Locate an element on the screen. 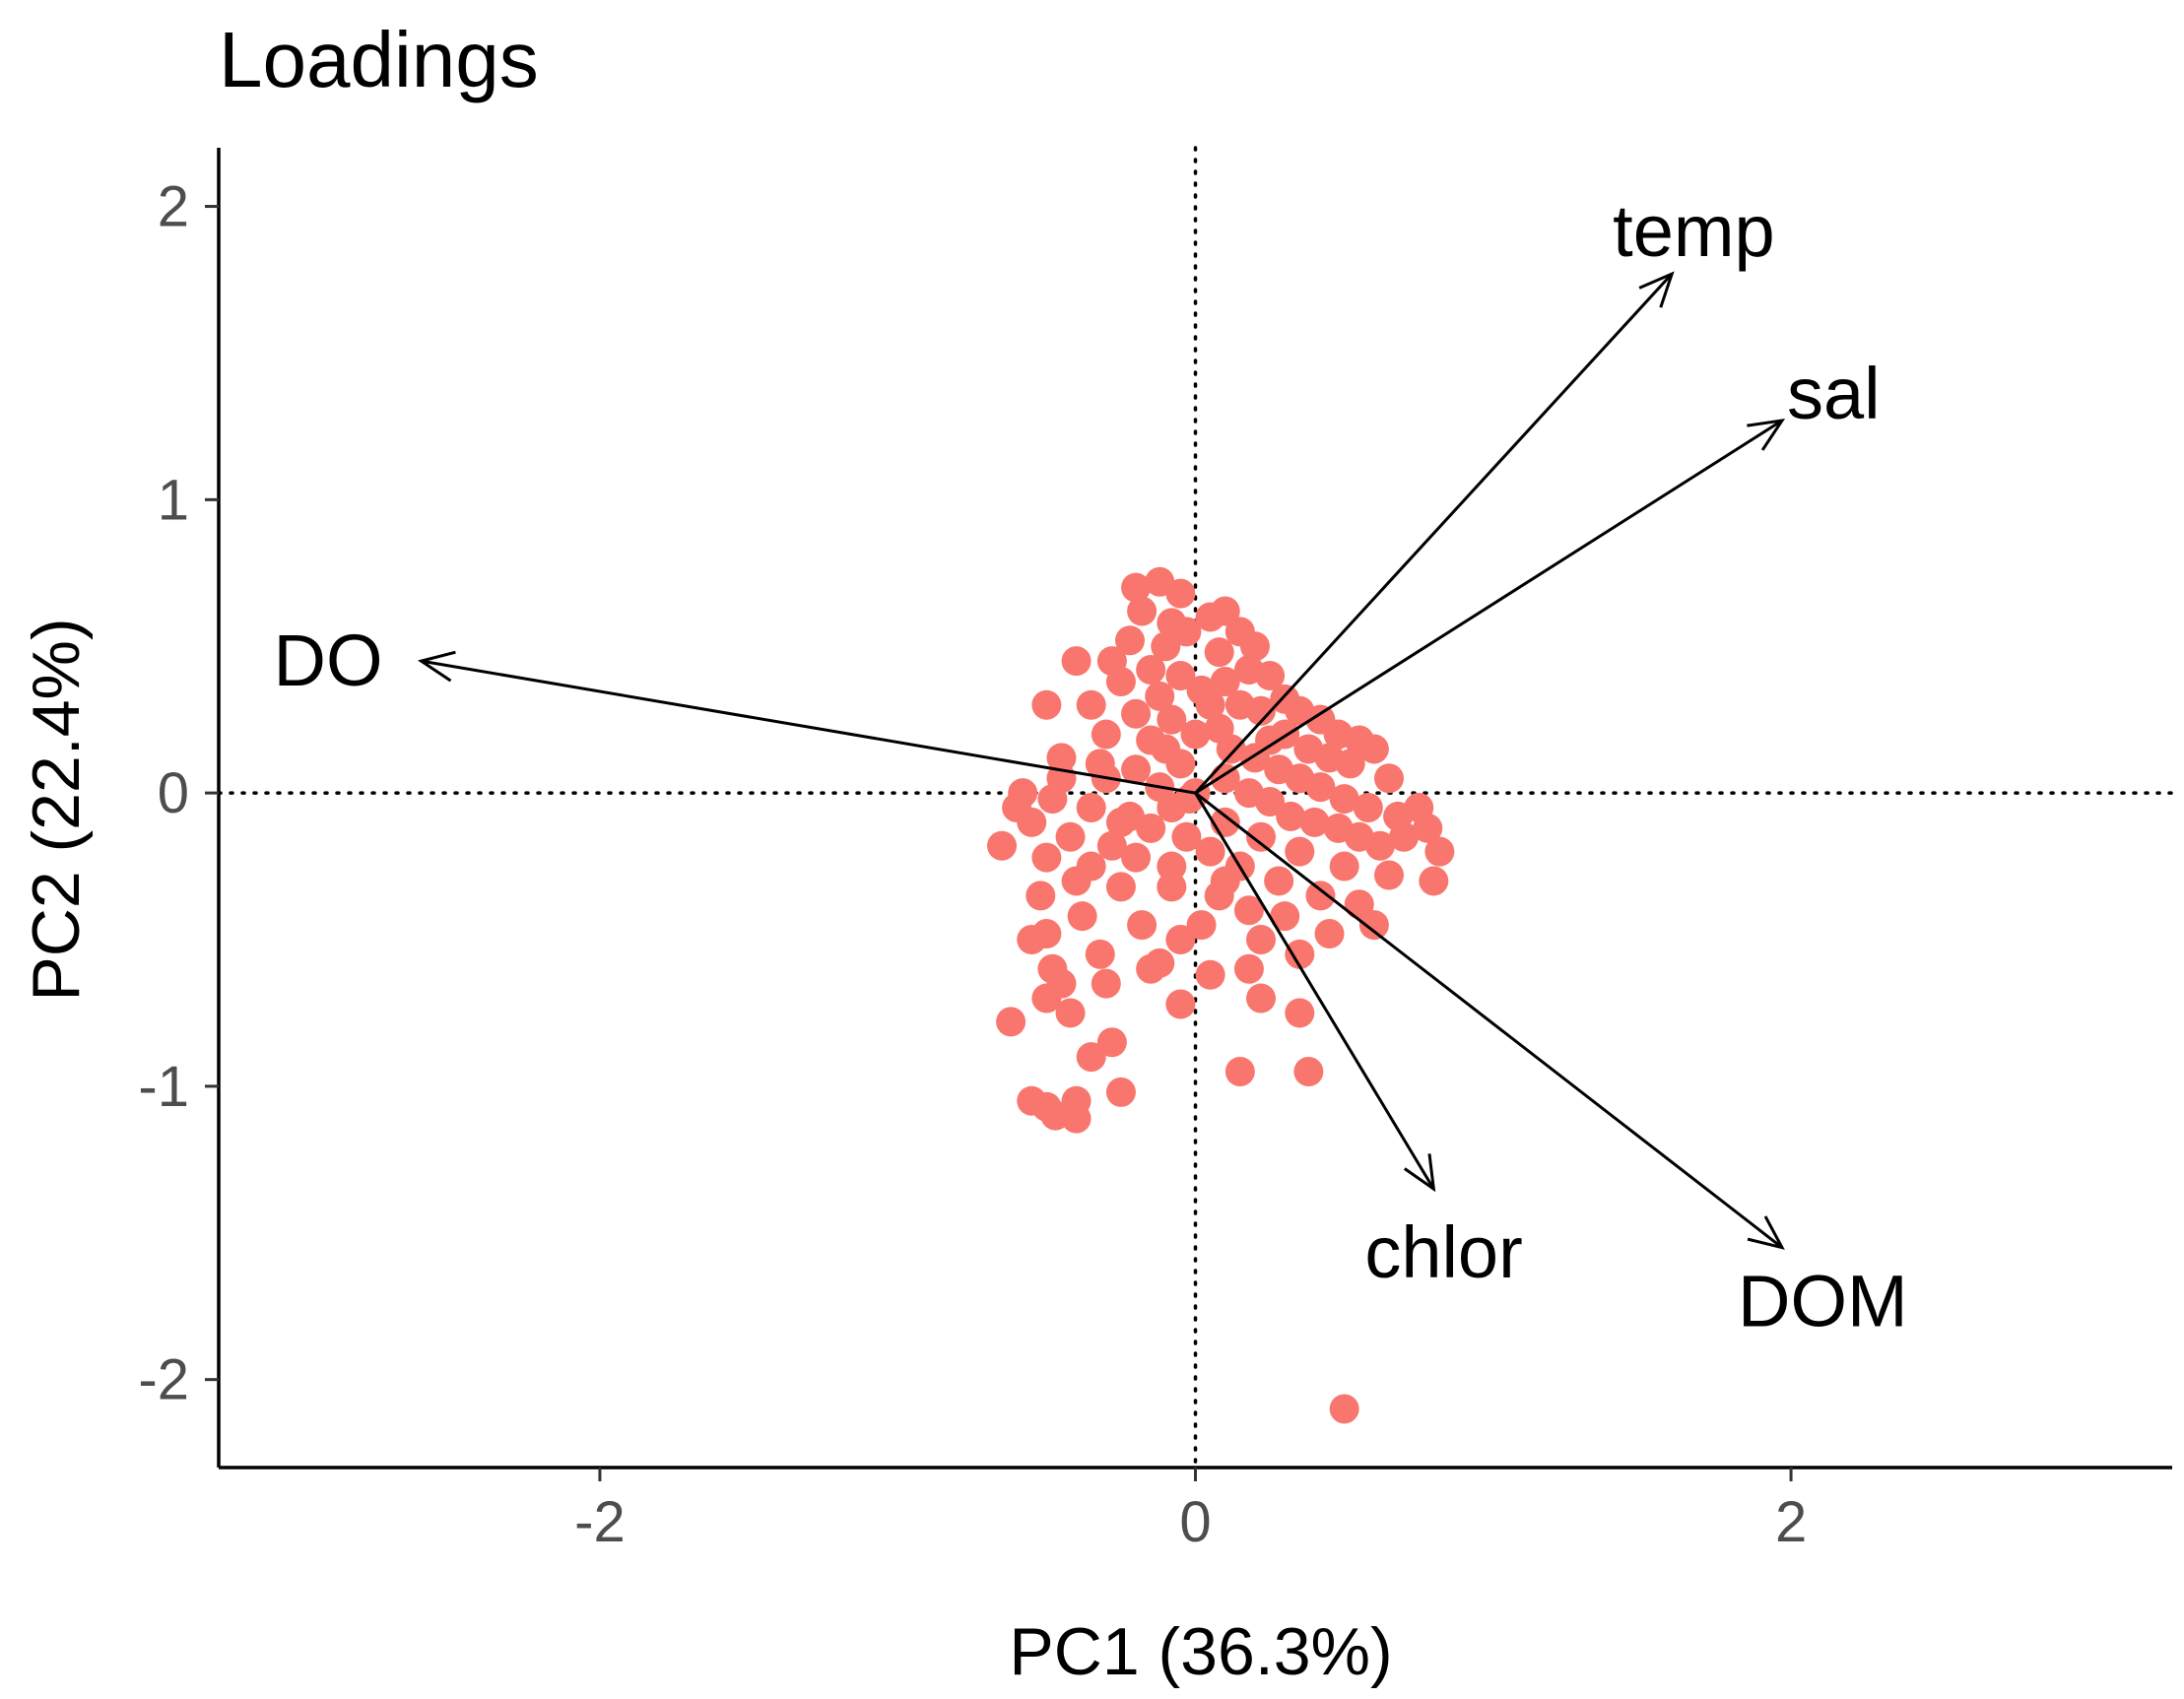 This screenshot has height=1699, width=2184. x-tick-label: 0 is located at coordinates (1195, 1522).